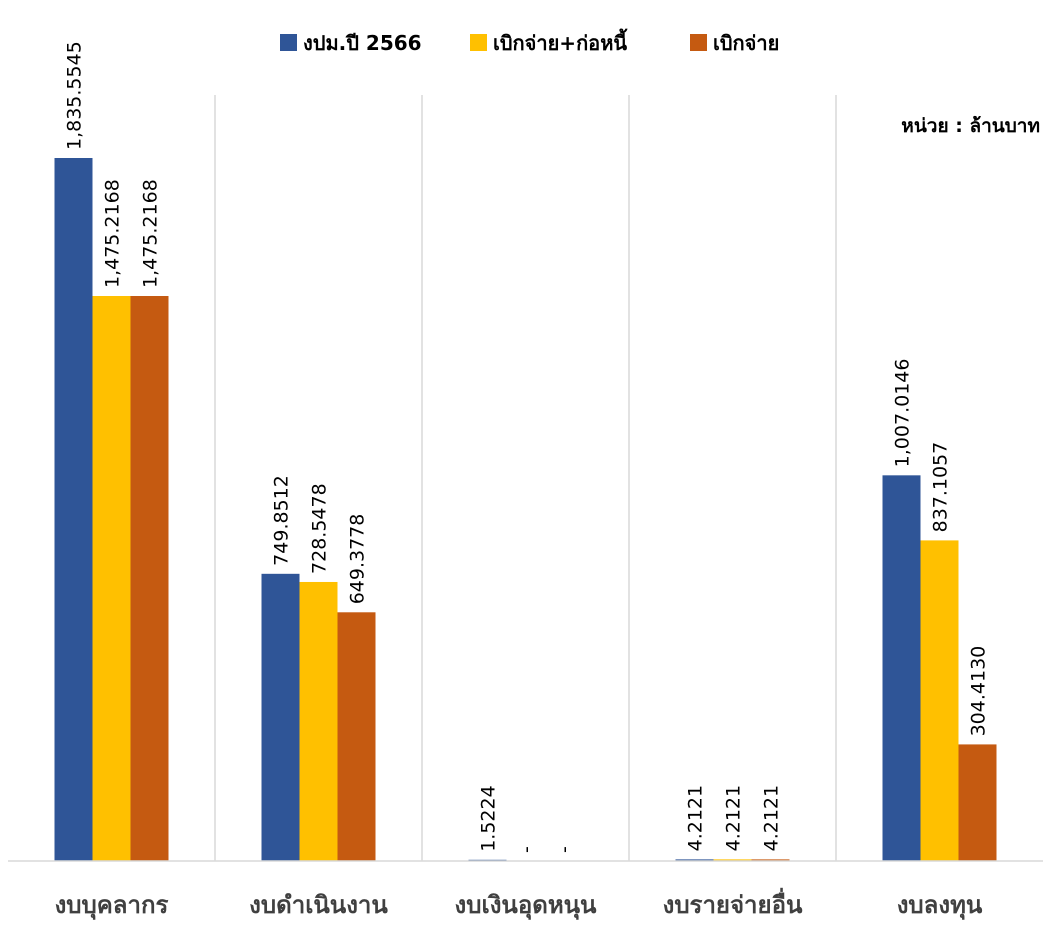 The width and height of the screenshot is (1049, 934). I want to click on data-label: 728.5478, so click(320, 528).